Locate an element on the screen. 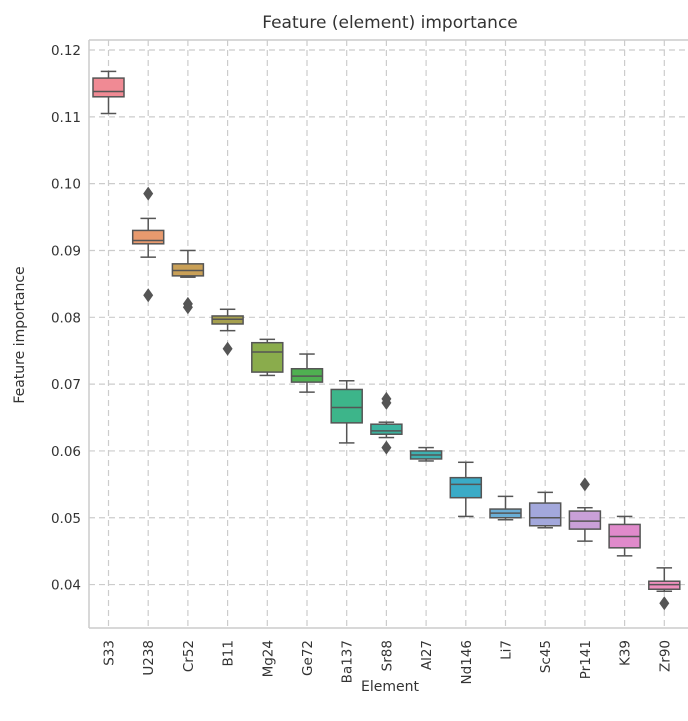 This screenshot has width=688, height=721. box-Li7 is located at coordinates (505, 508).